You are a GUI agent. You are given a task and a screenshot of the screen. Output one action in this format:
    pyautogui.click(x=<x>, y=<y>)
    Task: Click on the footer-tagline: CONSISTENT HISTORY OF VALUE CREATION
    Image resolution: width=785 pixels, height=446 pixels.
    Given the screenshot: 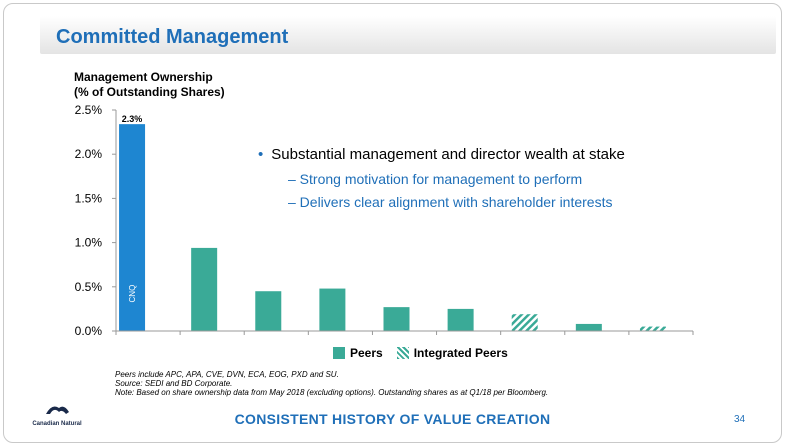 What is the action you would take?
    pyautogui.click(x=392, y=419)
    